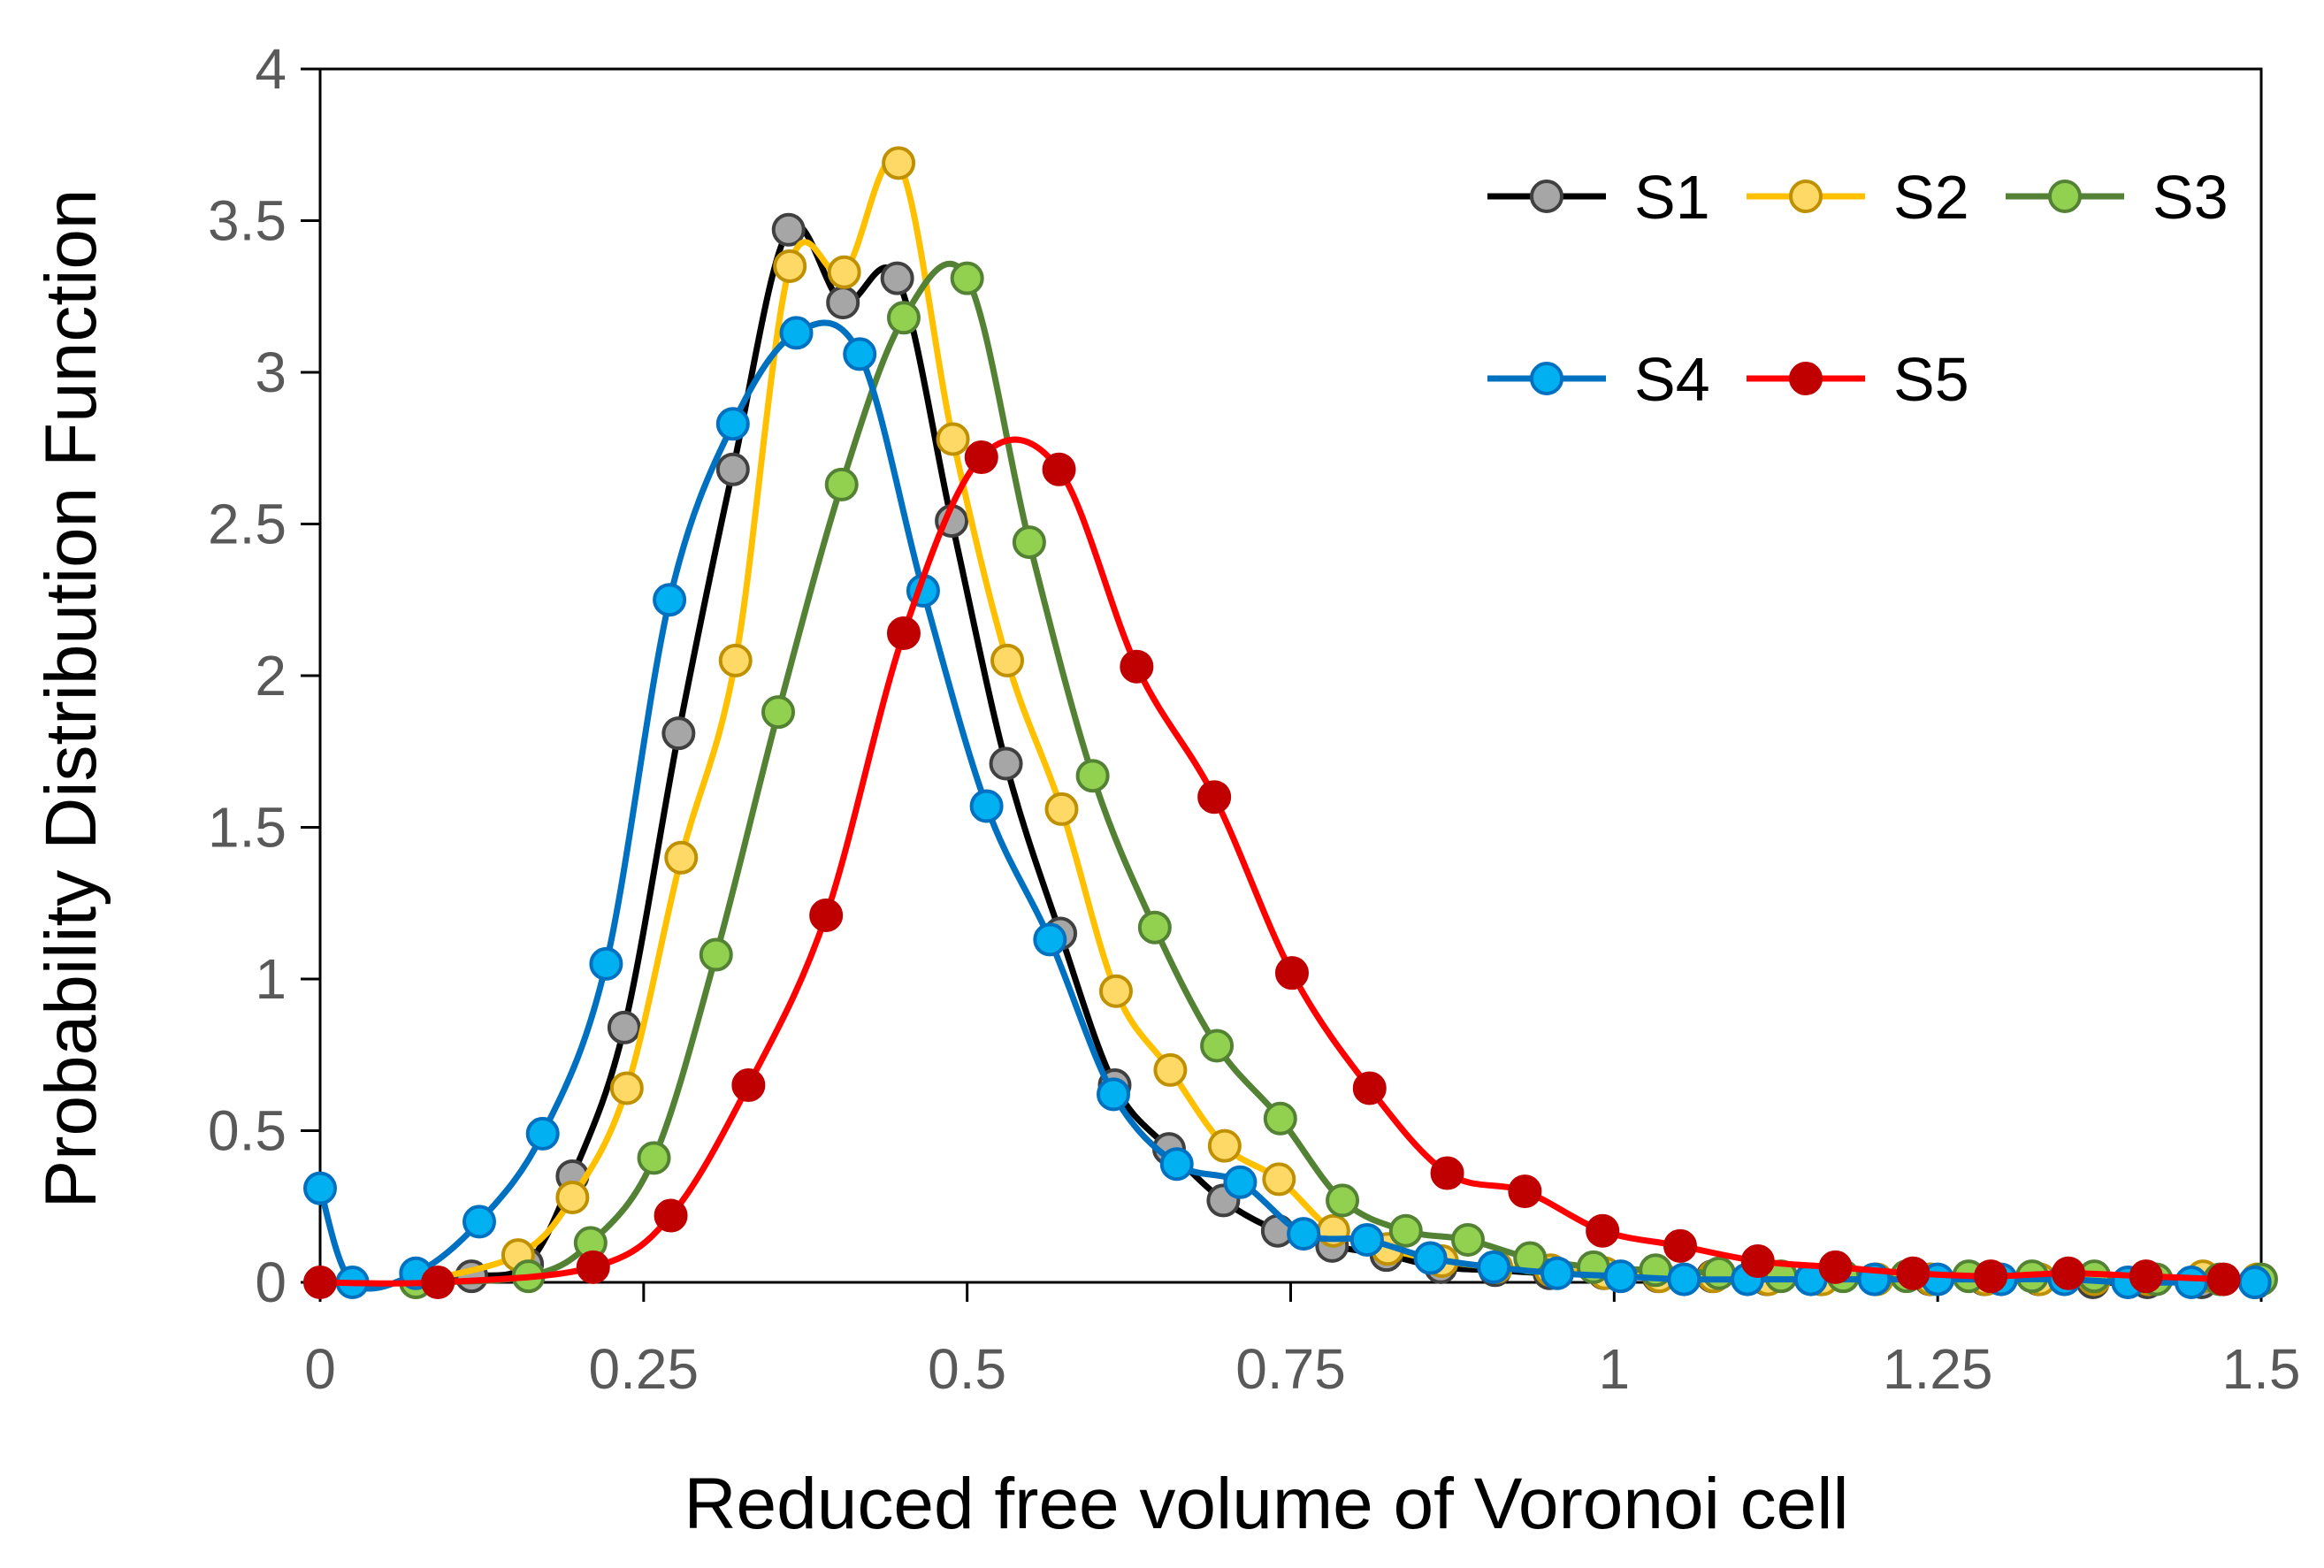  I want to click on legend: S1 S2 S3 S4 S5, so click(1857, 288).